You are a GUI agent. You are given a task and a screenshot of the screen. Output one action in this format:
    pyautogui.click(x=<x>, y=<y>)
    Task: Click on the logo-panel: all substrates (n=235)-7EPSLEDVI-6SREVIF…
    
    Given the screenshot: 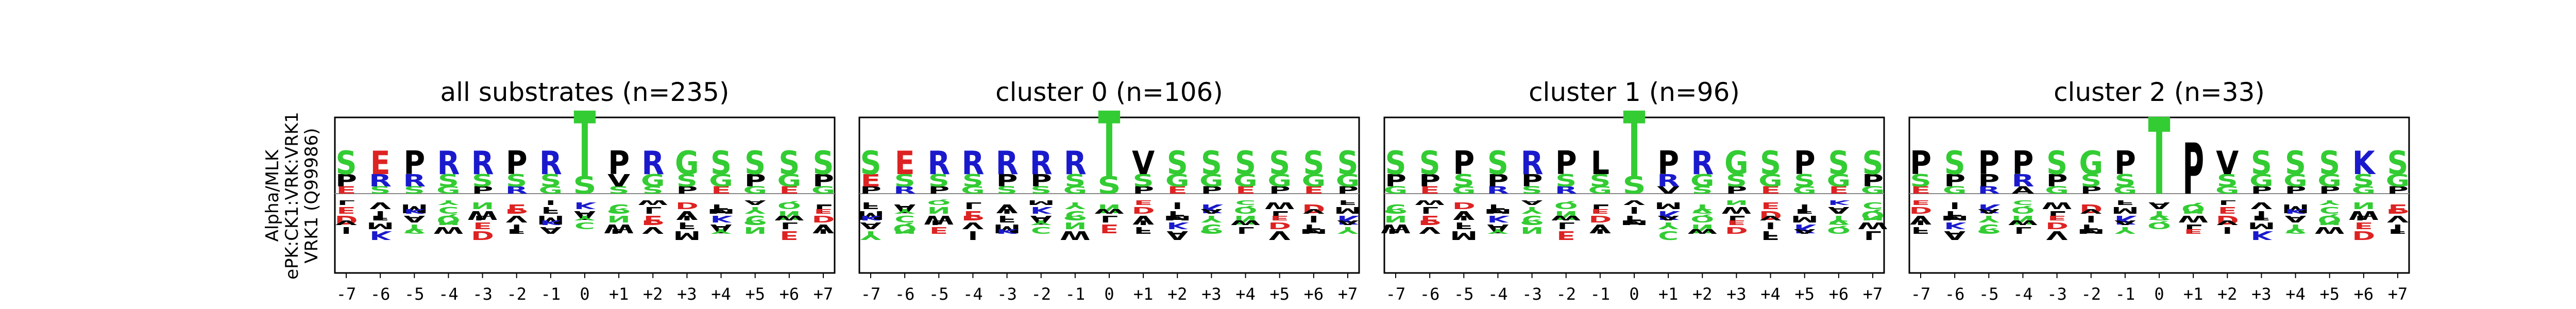 What is the action you would take?
    pyautogui.click(x=585, y=190)
    